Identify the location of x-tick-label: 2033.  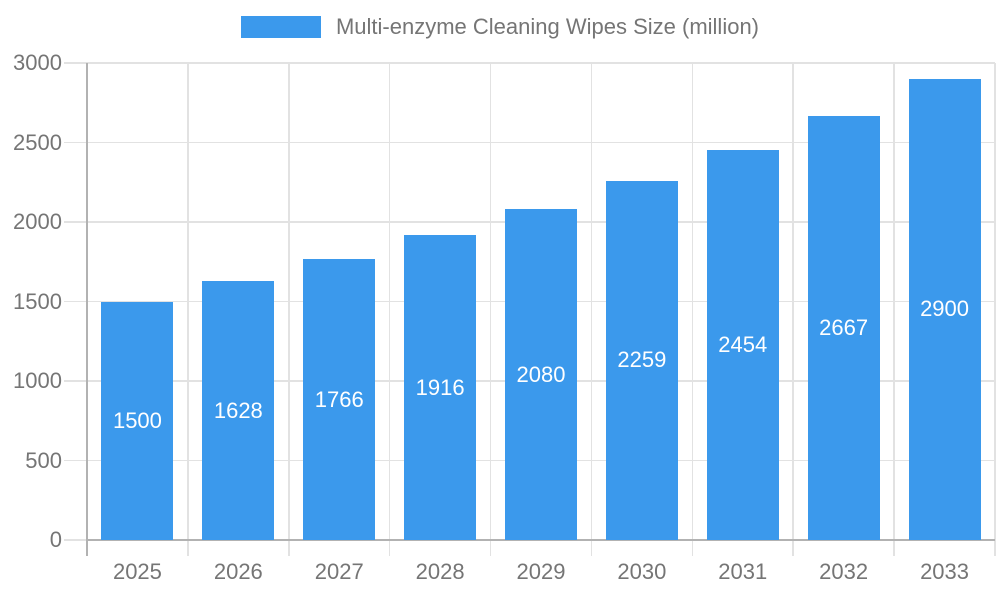
(945, 571).